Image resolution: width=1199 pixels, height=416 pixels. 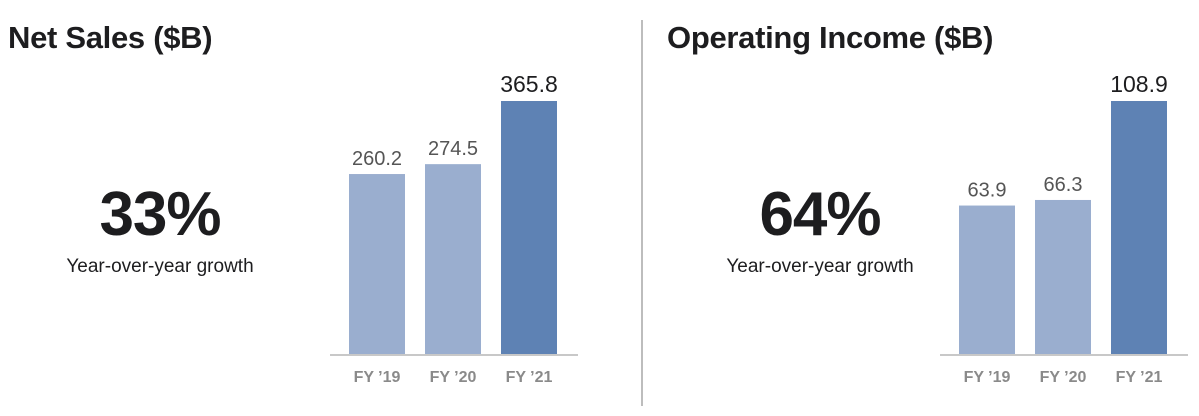 I want to click on operating-income-value-label-3: 108.9, so click(x=1139, y=84).